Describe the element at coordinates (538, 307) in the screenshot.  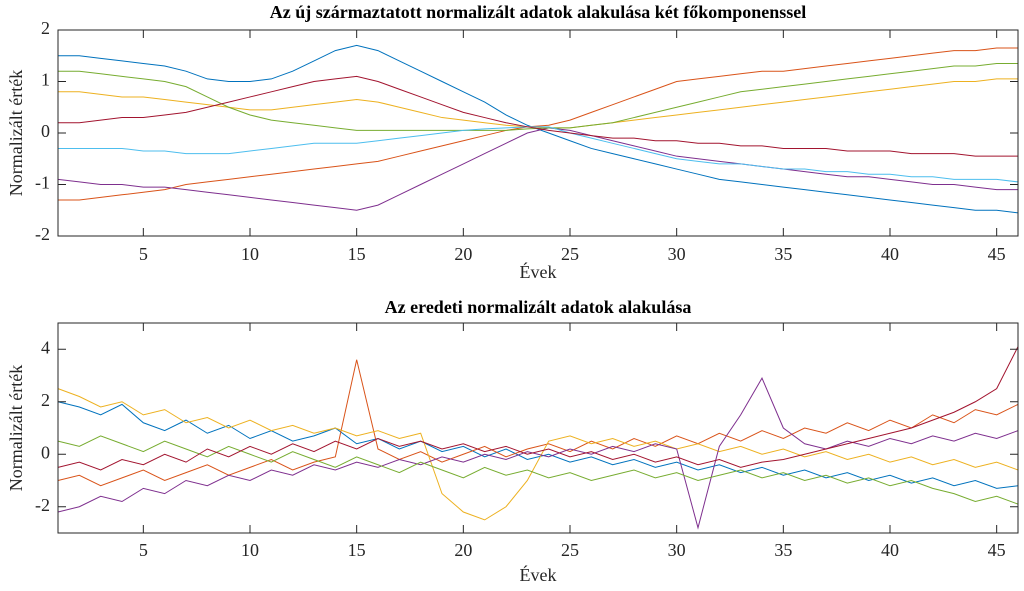
I see `chart-title: Az eredeti normalizált adatok alakulása` at that location.